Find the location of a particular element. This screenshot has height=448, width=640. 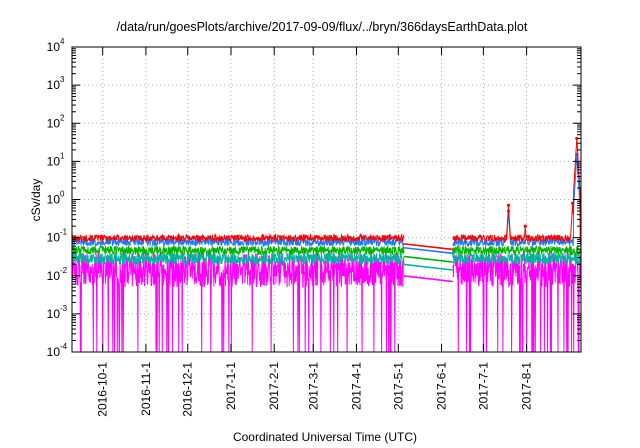

y-tick-exponent: -1 is located at coordinates (64, 232).